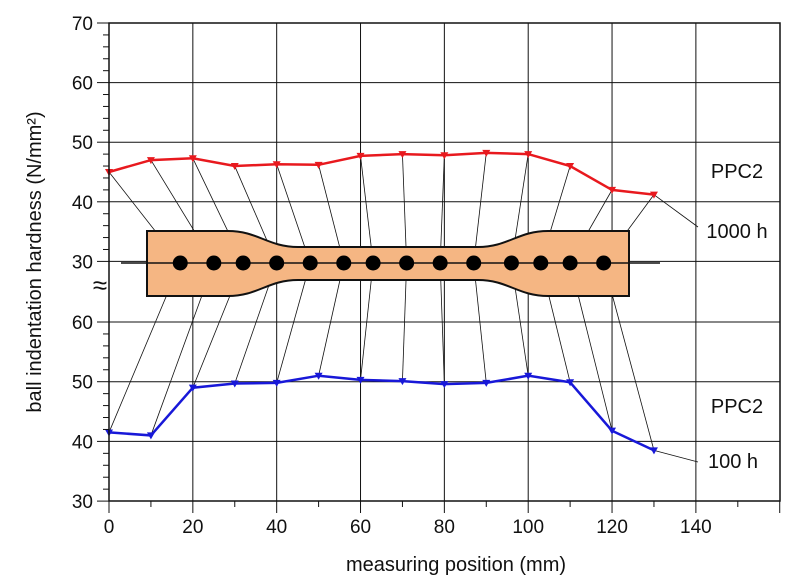 Image resolution: width=800 pixels, height=586 pixels. What do you see at coordinates (381, 413) in the screenshot?
I see `series-line-100h` at bounding box center [381, 413].